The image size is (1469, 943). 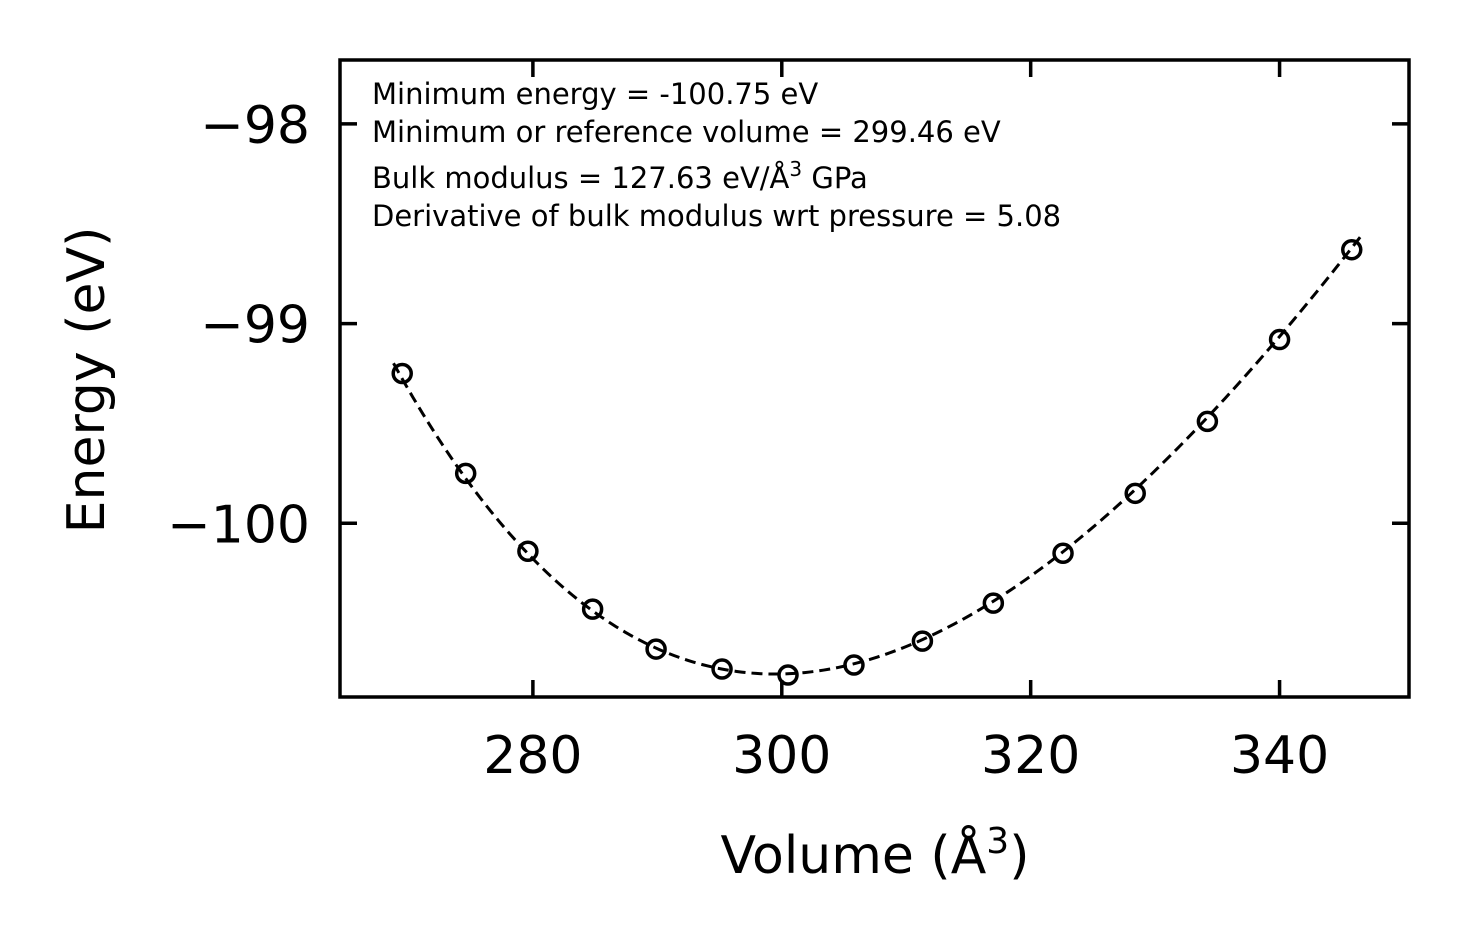 What do you see at coordinates (875, 853) in the screenshot?
I see `x-axis-label: Volume (Å3)` at bounding box center [875, 853].